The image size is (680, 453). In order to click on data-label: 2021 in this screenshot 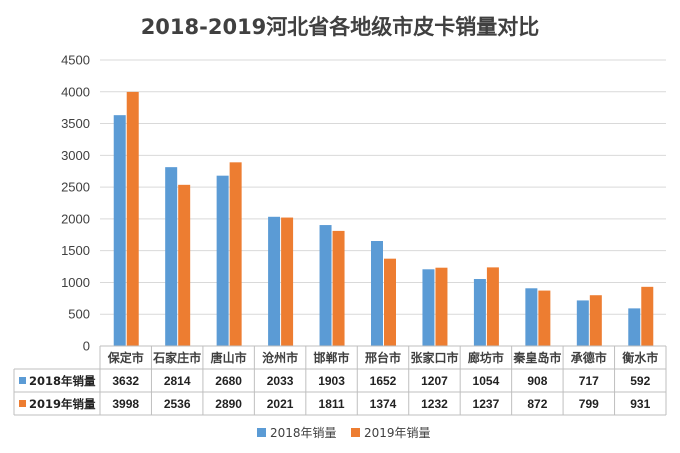, I will do `click(280, 404)`.